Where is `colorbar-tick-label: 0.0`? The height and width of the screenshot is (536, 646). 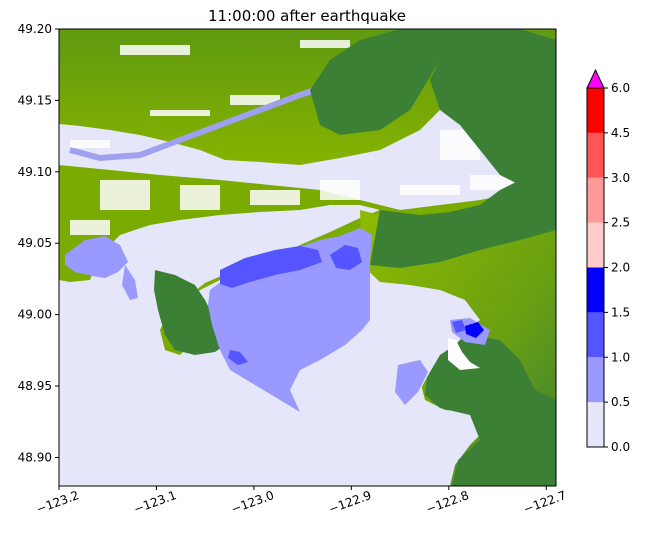
colorbar-tick-label: 0.0 is located at coordinates (620, 447).